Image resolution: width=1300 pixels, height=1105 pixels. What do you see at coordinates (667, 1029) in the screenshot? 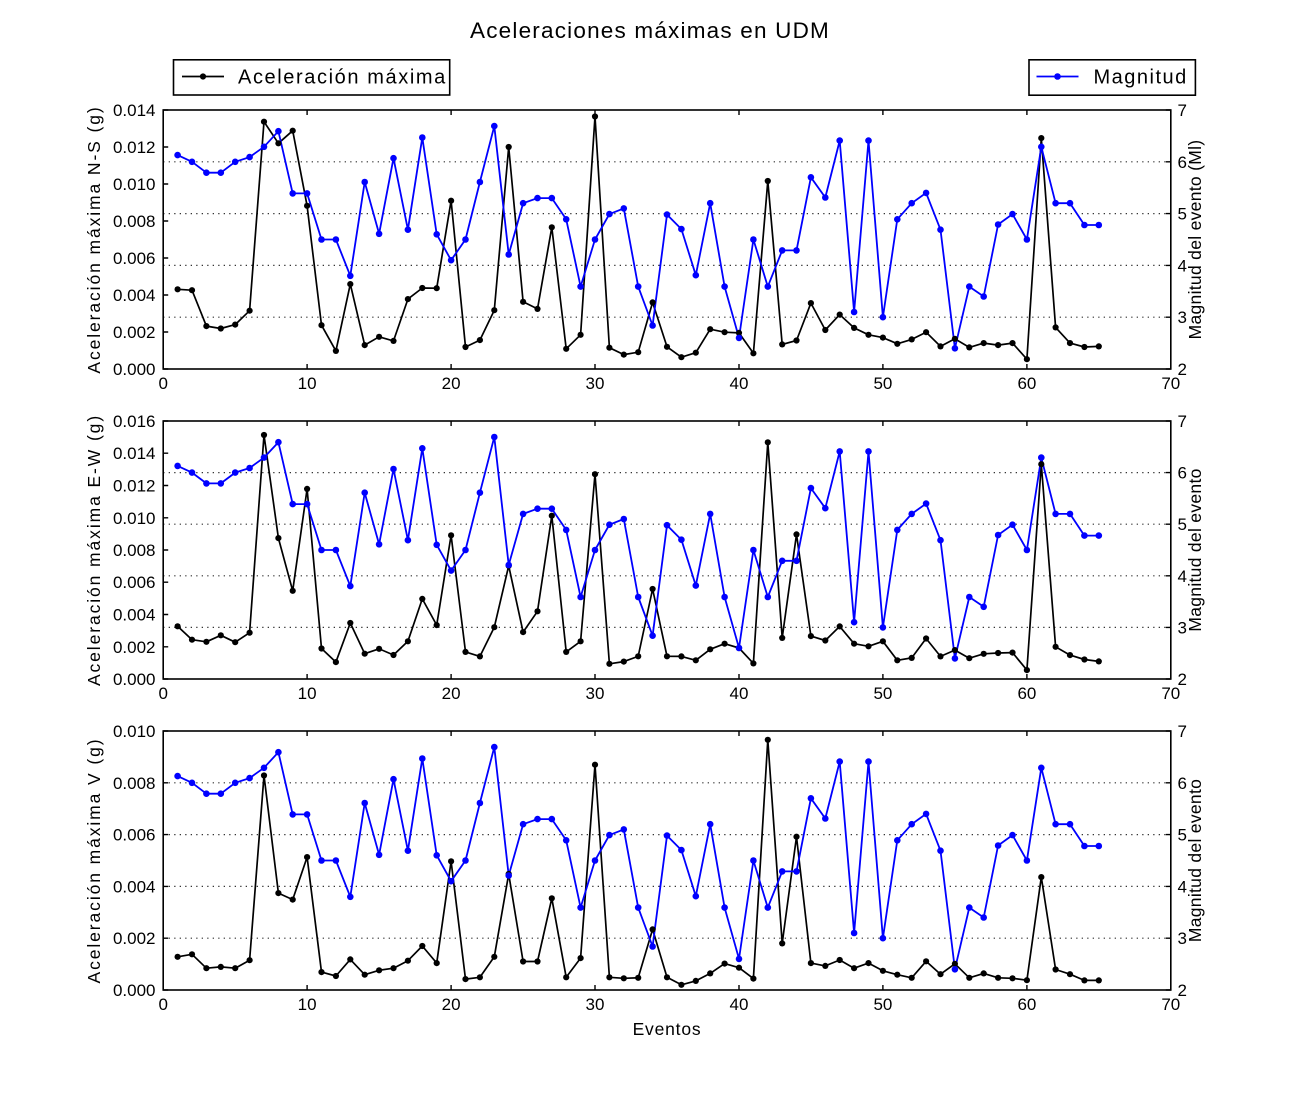
I see `svg-text: Eventos` at bounding box center [667, 1029].